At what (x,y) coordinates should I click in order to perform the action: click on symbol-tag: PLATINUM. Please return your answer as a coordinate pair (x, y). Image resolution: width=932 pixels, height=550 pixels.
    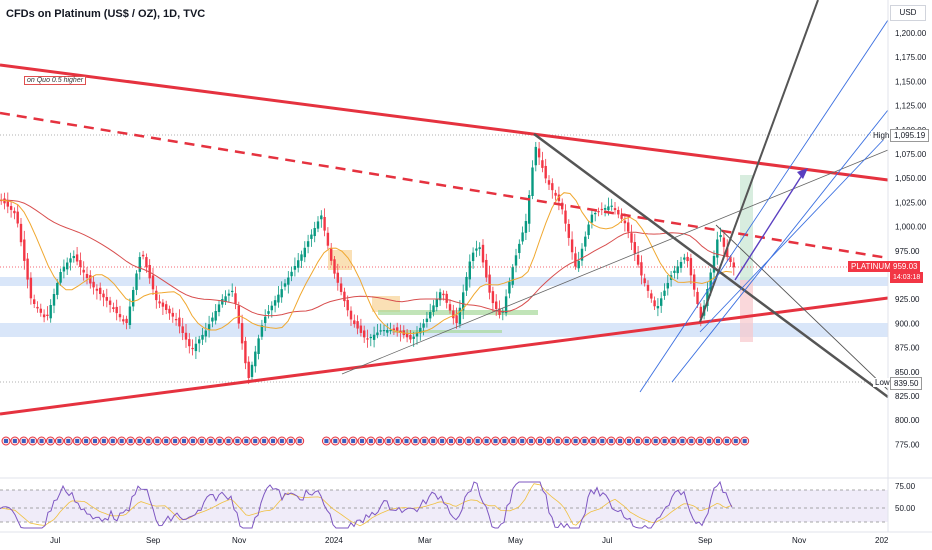
    Looking at the image, I should click on (871, 266).